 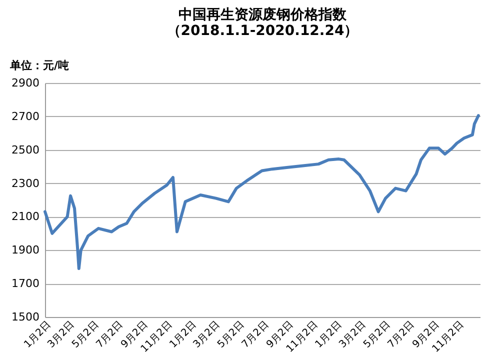 What do you see at coordinates (26, 283) in the screenshot?
I see `y-tick-label: 1700` at bounding box center [26, 283].